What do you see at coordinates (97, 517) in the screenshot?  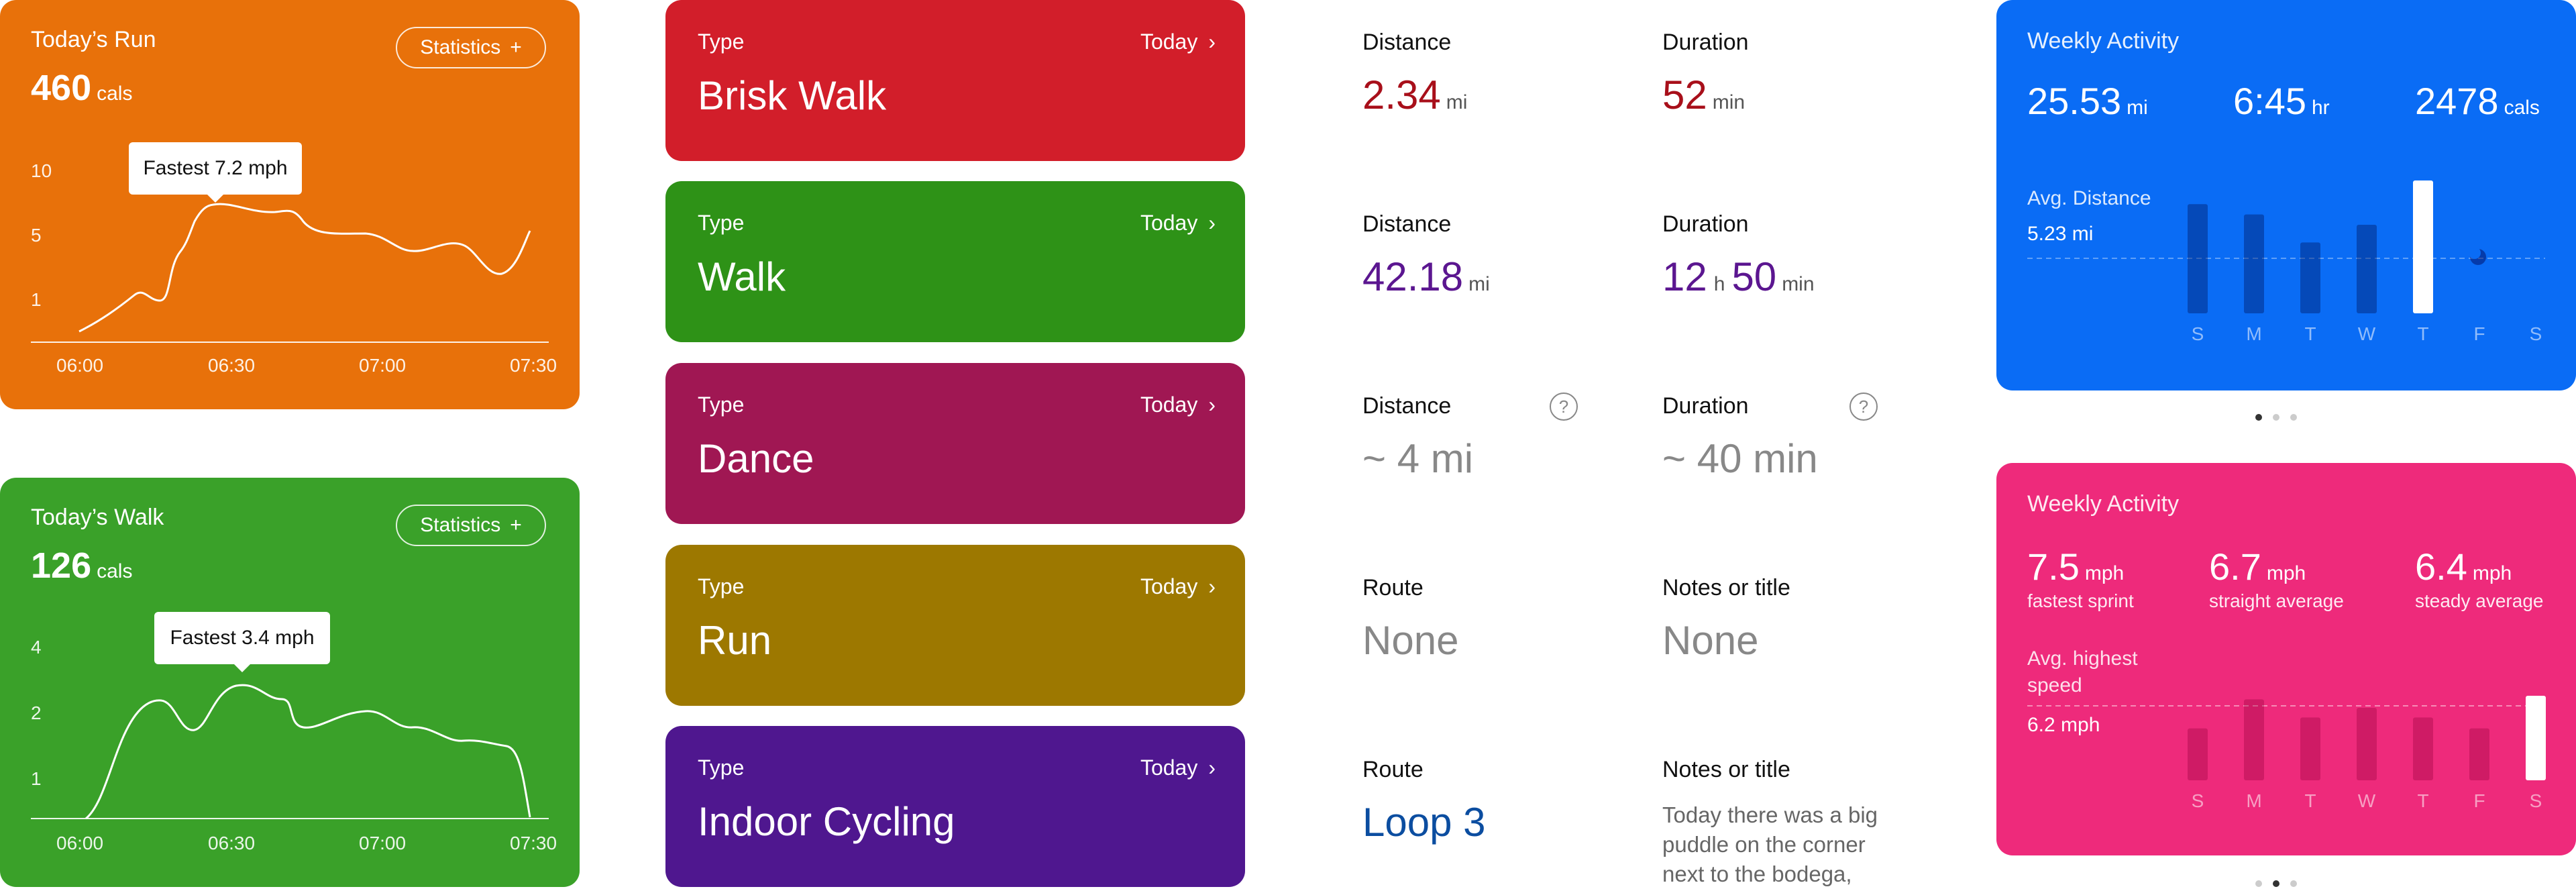 I see `walk-card-title: Today’s Walk` at bounding box center [97, 517].